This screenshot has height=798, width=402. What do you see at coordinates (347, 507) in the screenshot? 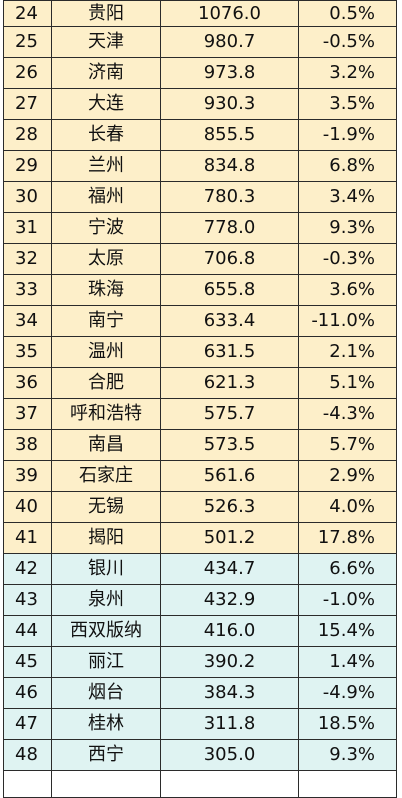
I see `growth-cell: 4.0%` at bounding box center [347, 507].